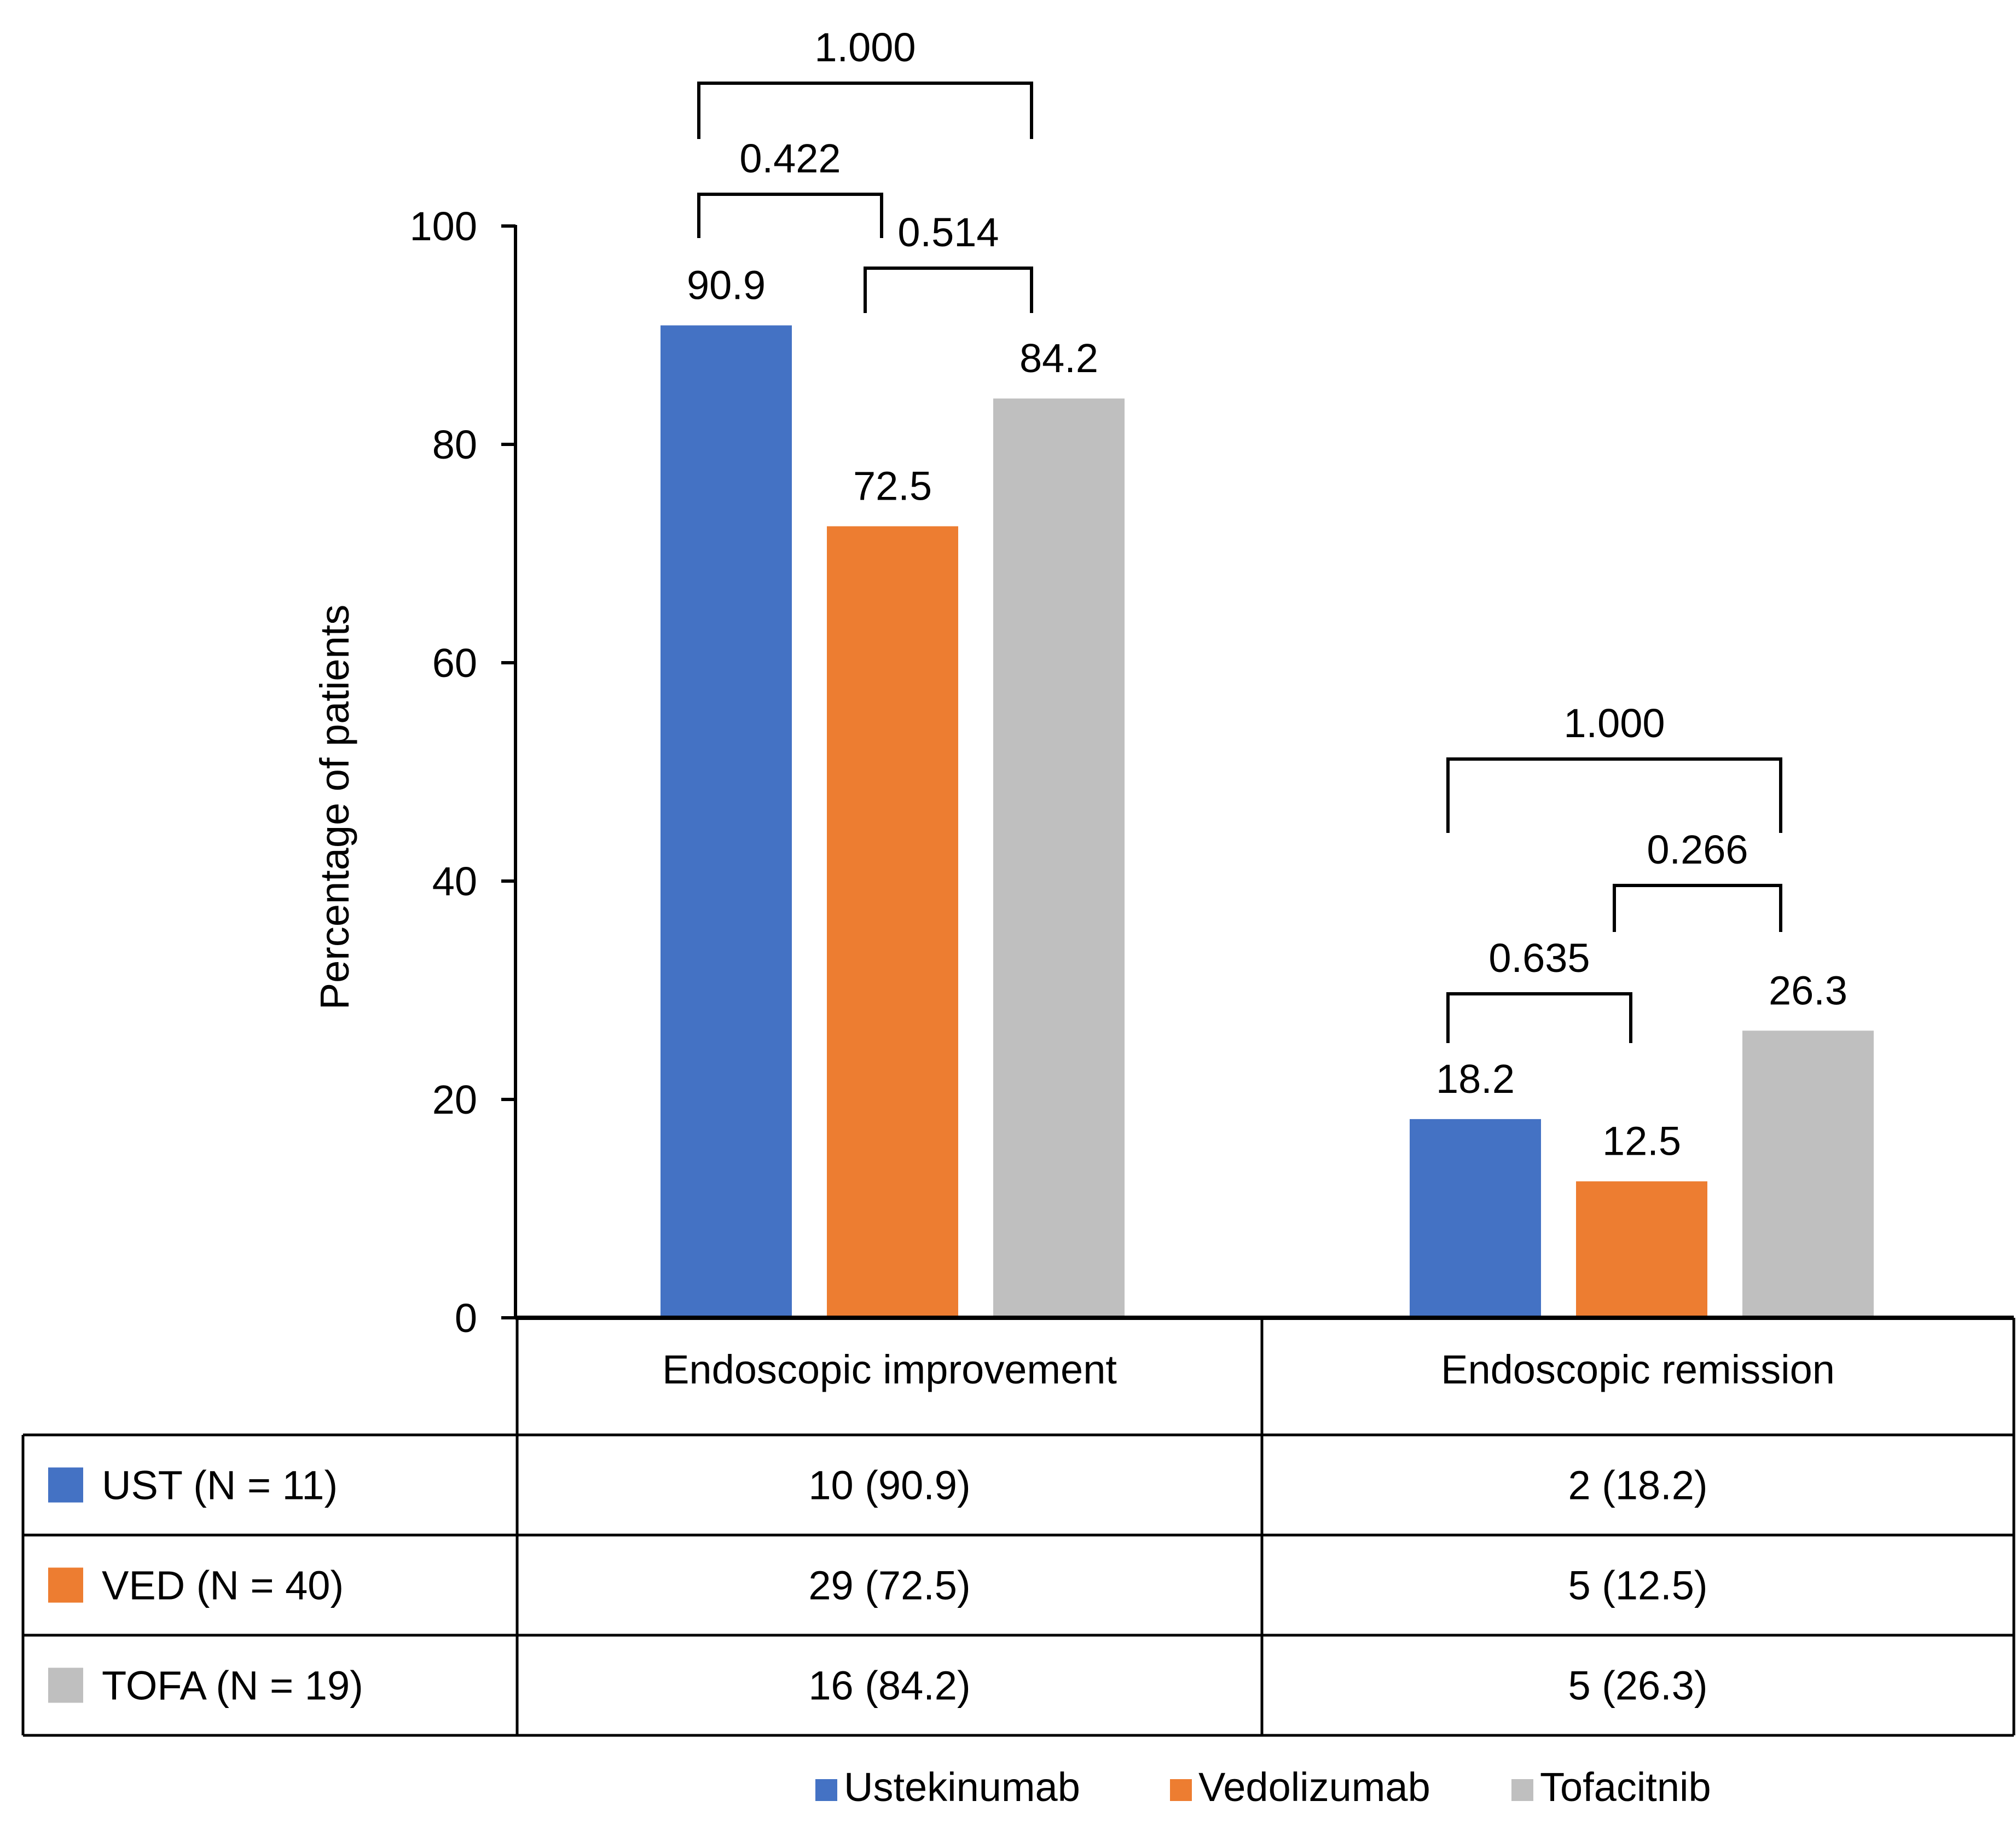  Describe the element at coordinates (1475, 1079) in the screenshot. I see `data-label: 18.2` at that location.